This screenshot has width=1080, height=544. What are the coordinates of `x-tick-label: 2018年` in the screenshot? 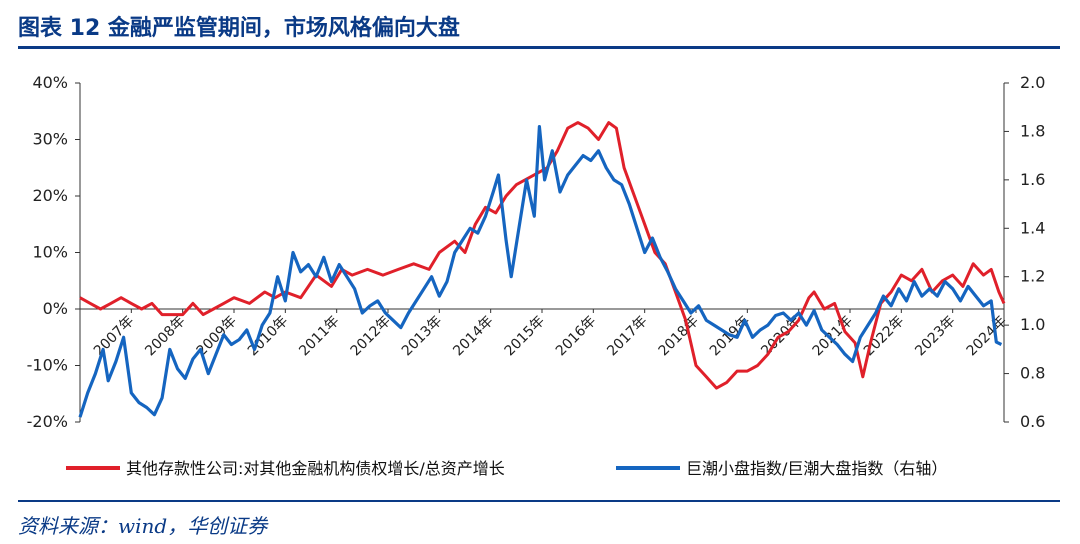 It's located at (679, 336).